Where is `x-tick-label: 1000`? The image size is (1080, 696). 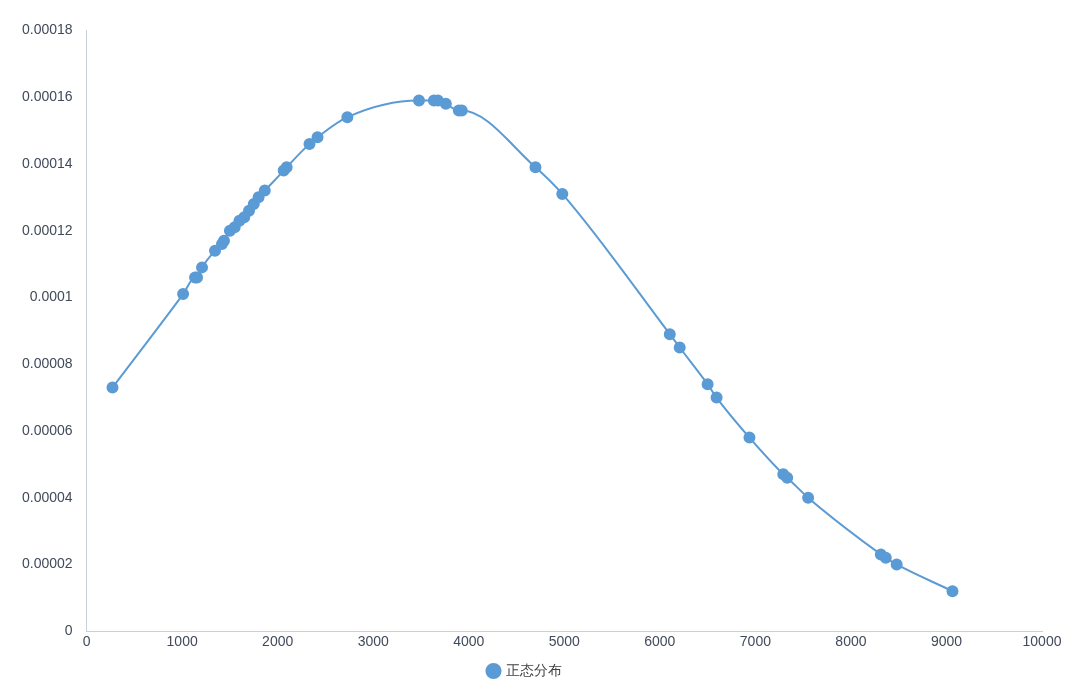
x-tick-label: 1000 is located at coordinates (182, 641).